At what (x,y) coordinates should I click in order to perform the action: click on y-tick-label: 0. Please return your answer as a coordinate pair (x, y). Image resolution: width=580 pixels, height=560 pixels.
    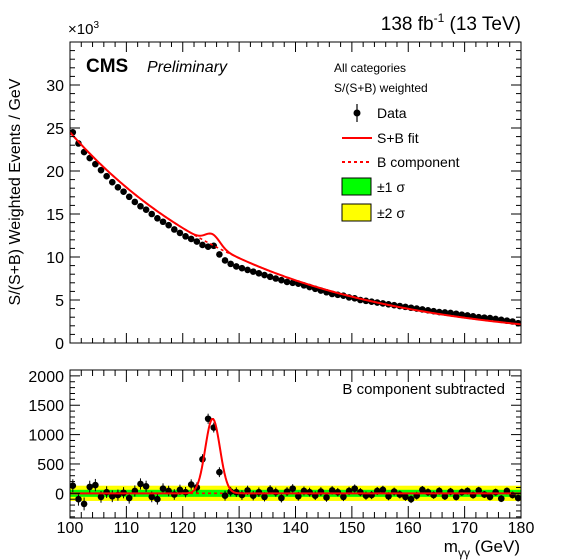
    Looking at the image, I should click on (59, 344).